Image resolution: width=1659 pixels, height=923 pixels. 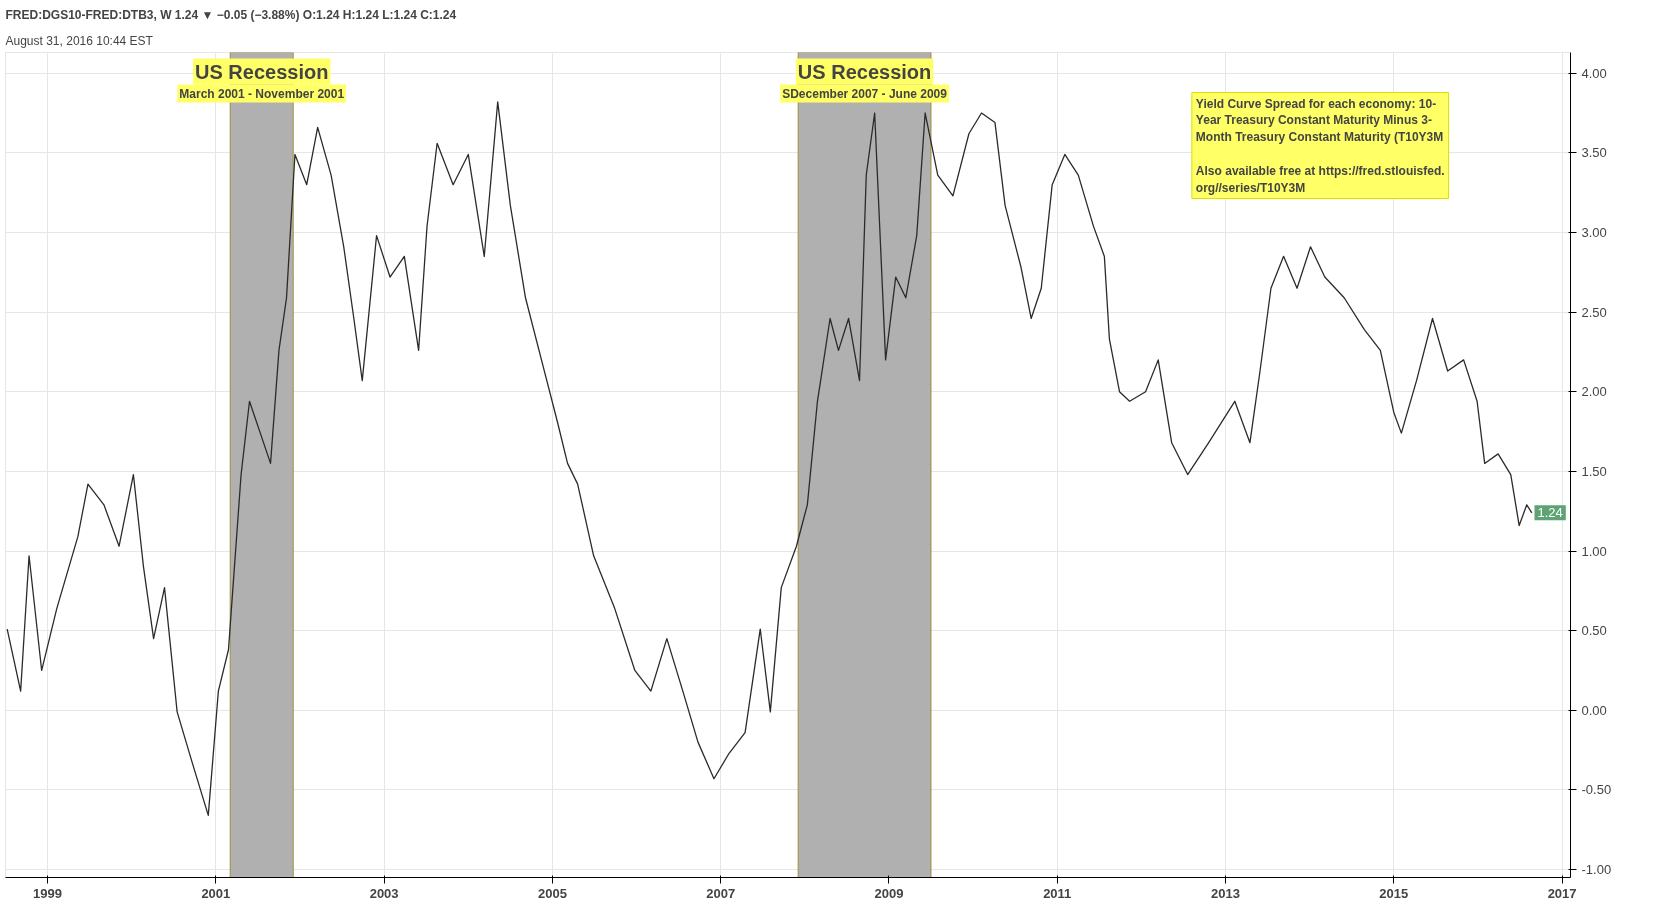 I want to click on y-tick-label: 3.50, so click(x=1594, y=153).